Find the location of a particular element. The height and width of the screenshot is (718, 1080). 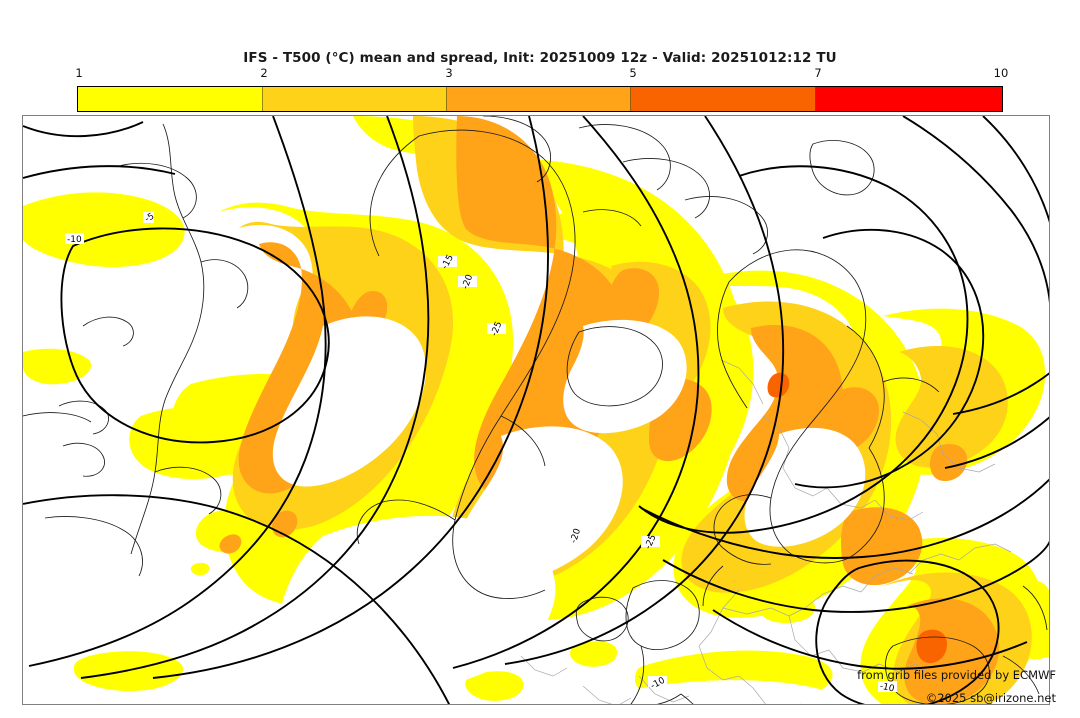

colorbar: 1 2 3 5 7 10 is located at coordinates (541, 89).